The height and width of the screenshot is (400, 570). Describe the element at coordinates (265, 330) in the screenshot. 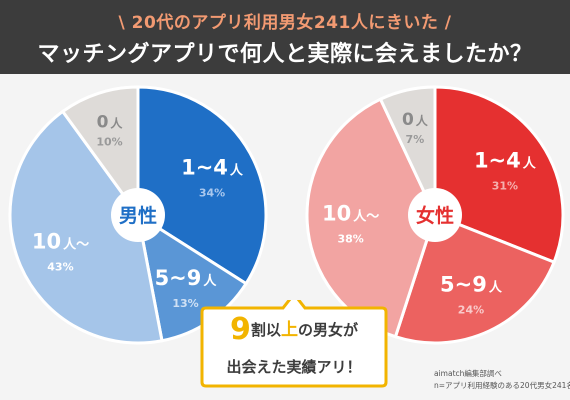

I see `callout-text-mid: 割以` at that location.